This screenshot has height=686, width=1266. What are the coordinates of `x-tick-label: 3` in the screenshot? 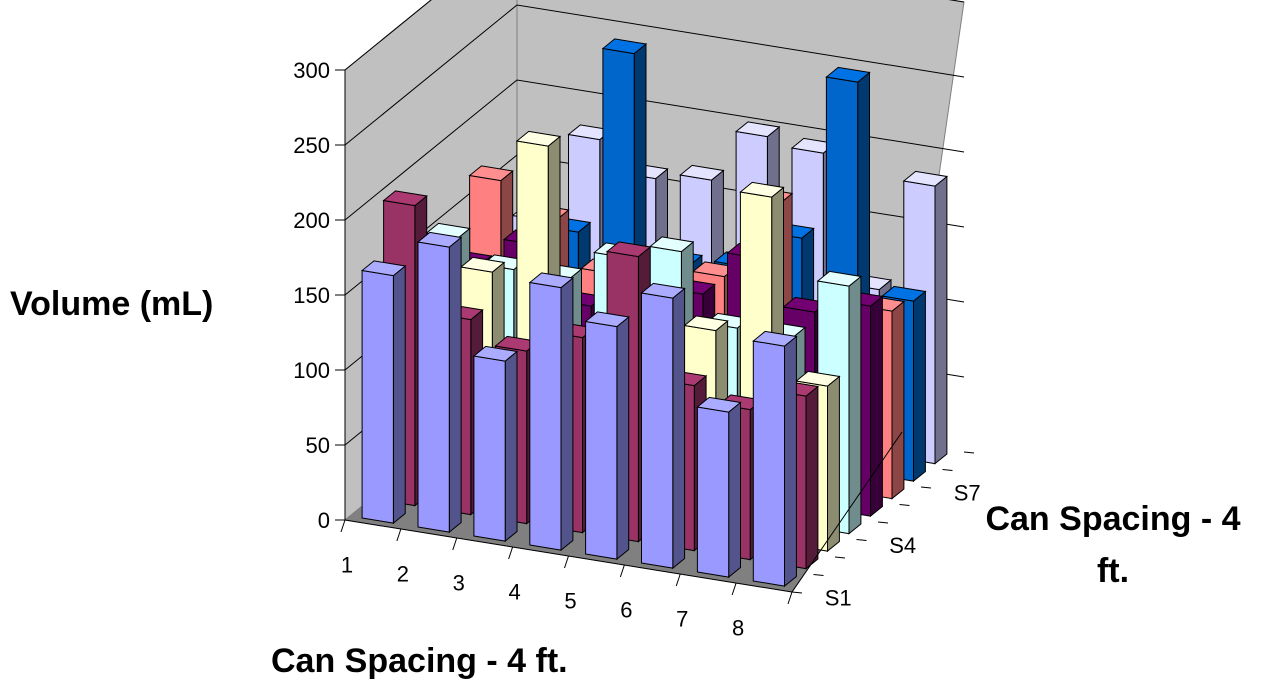 It's located at (459, 583).